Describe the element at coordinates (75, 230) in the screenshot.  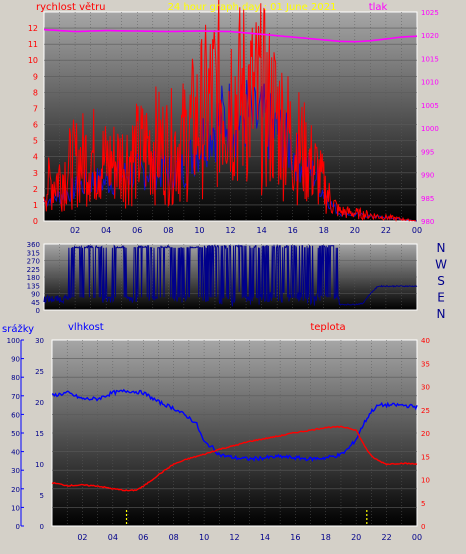
I see `time-xtick-label: 02` at that location.